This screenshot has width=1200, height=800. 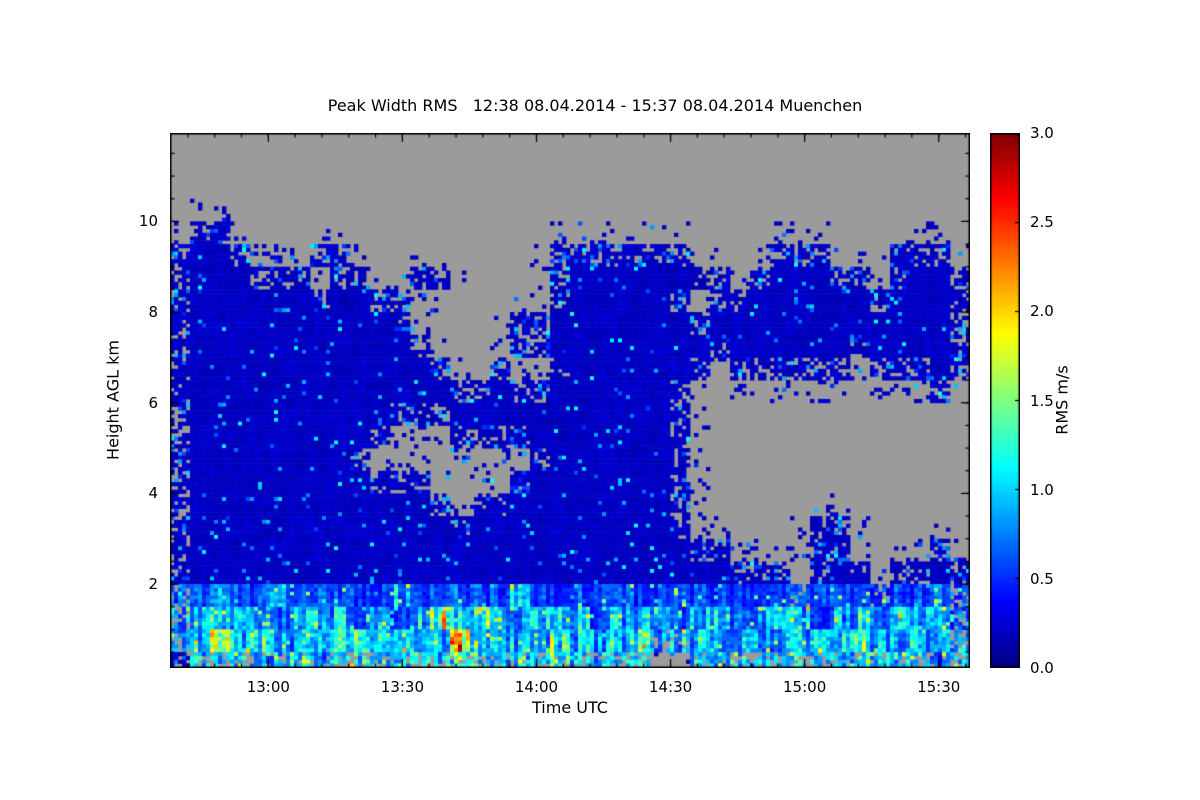 What do you see at coordinates (1042, 133) in the screenshot?
I see `colorbar-tick-label: 3.0` at bounding box center [1042, 133].